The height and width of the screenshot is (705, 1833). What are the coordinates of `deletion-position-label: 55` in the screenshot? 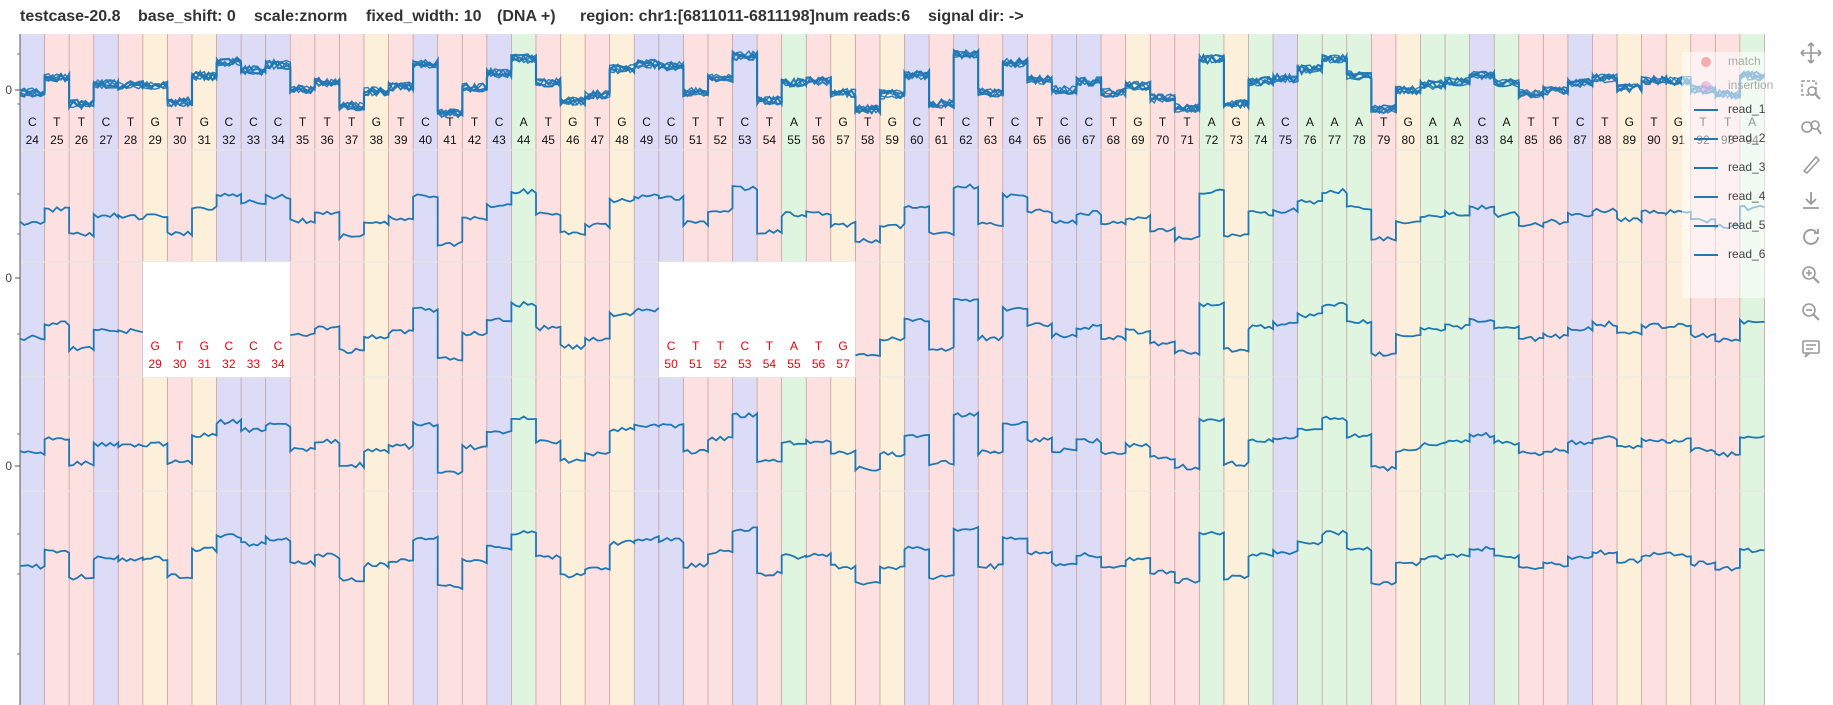 It's located at (794, 364).